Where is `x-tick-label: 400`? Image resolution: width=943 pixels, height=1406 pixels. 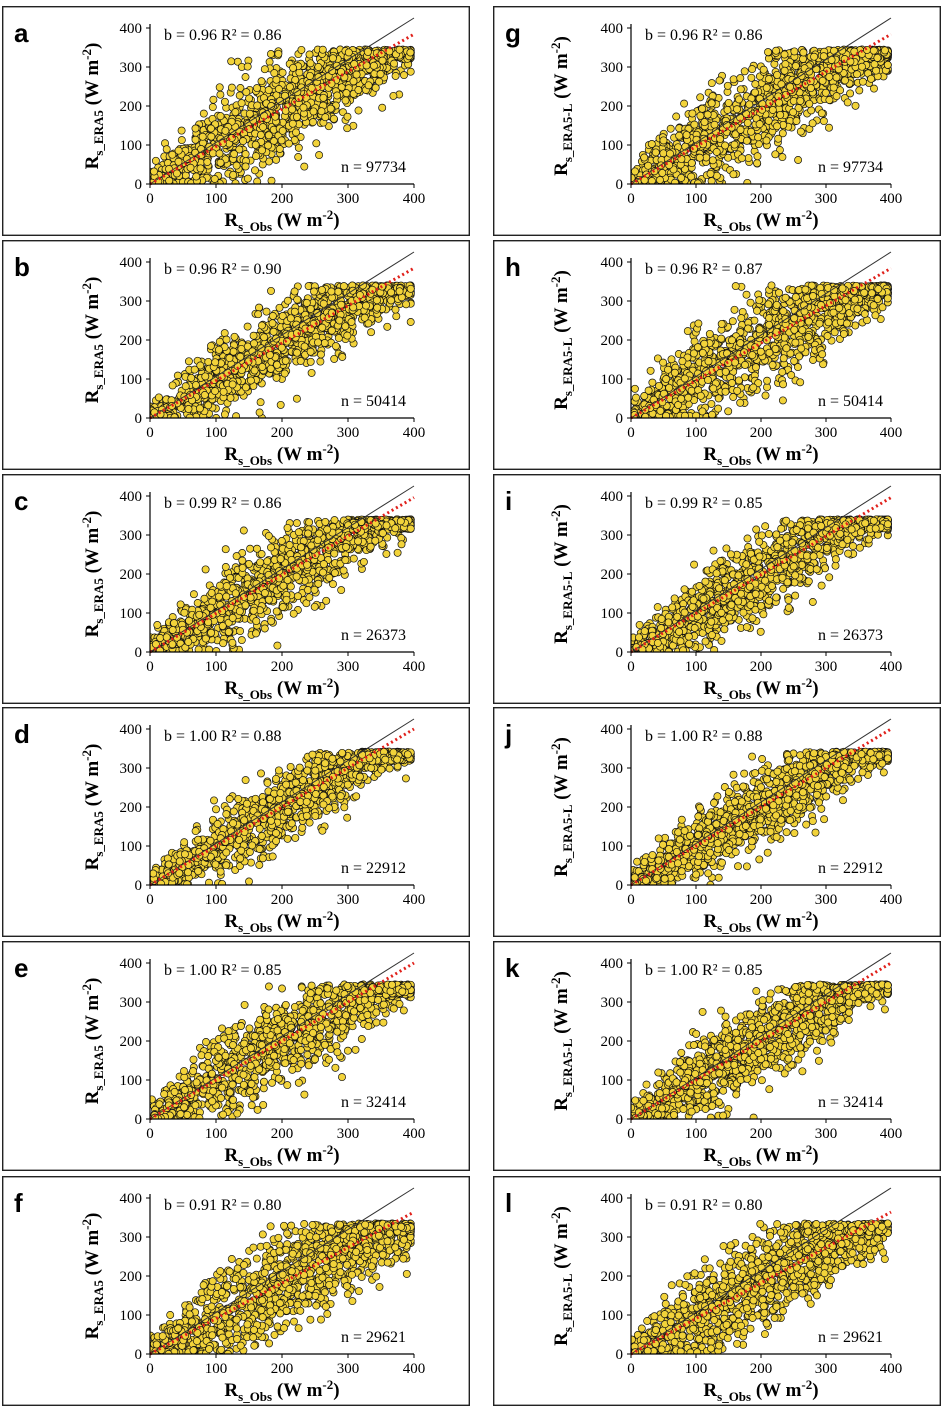
x-tick-label: 400 is located at coordinates (414, 433).